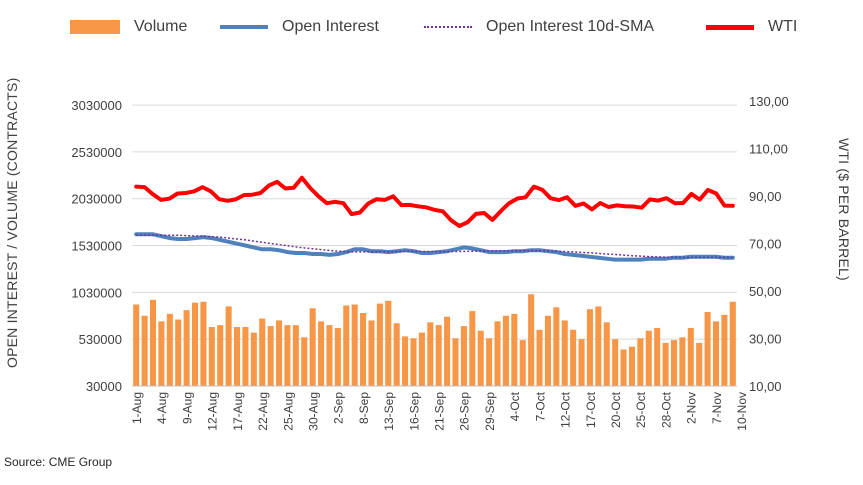 The image size is (863, 485). Describe the element at coordinates (58, 462) in the screenshot. I see `source-note: Source: CME Group` at that location.